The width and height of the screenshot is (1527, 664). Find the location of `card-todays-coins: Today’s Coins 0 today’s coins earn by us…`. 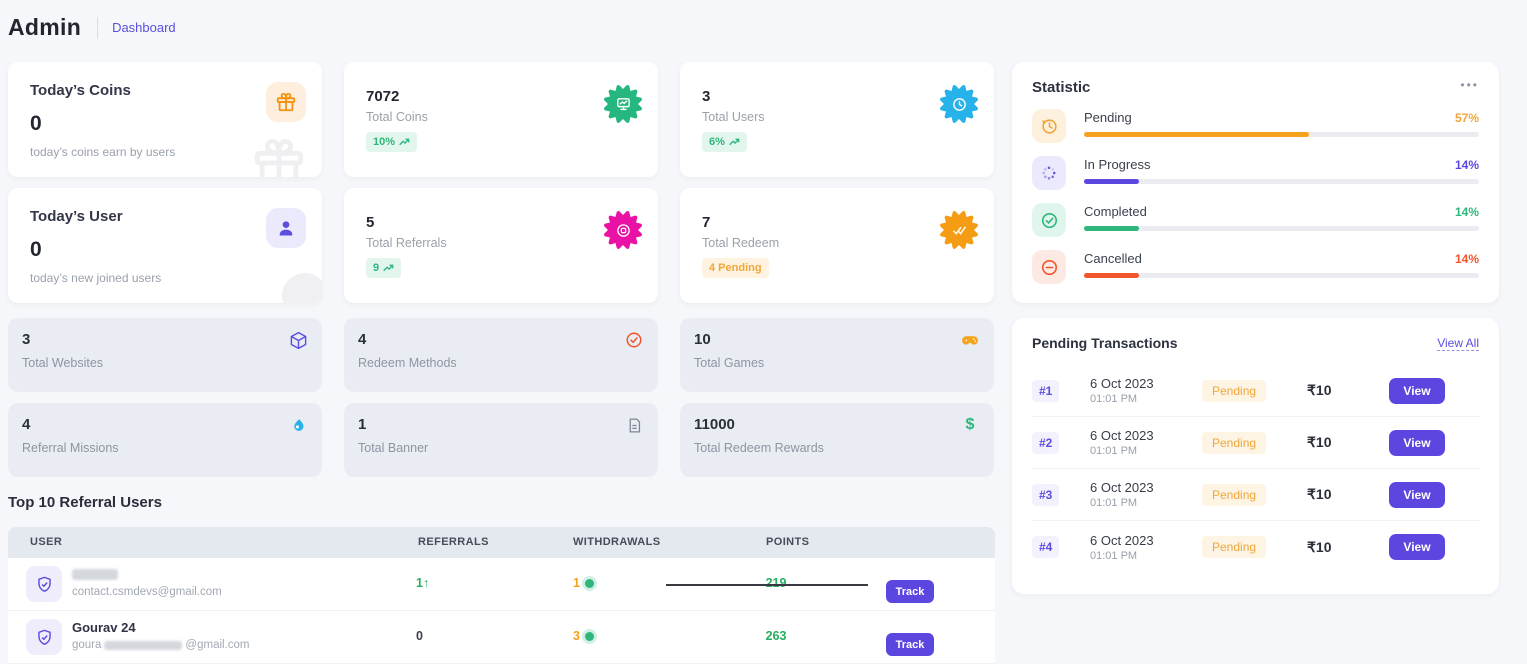

card-todays-coins: Today’s Coins 0 today’s coins earn by us… is located at coordinates (165, 119).